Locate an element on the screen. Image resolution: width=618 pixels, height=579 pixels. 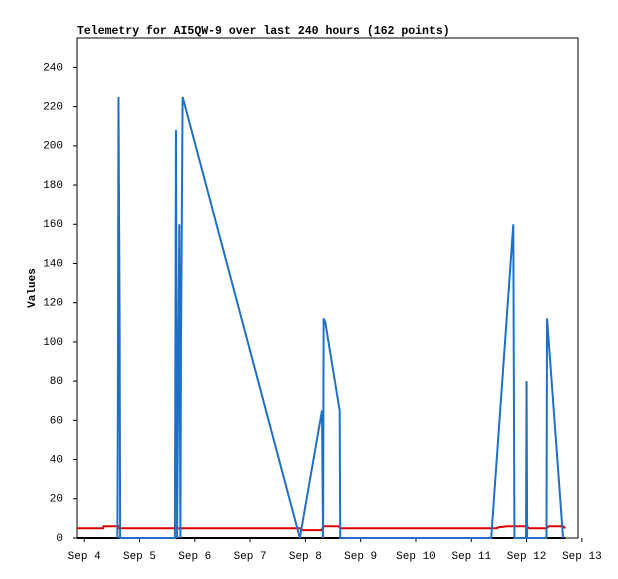
y-tick-label: 100 is located at coordinates (53, 343).